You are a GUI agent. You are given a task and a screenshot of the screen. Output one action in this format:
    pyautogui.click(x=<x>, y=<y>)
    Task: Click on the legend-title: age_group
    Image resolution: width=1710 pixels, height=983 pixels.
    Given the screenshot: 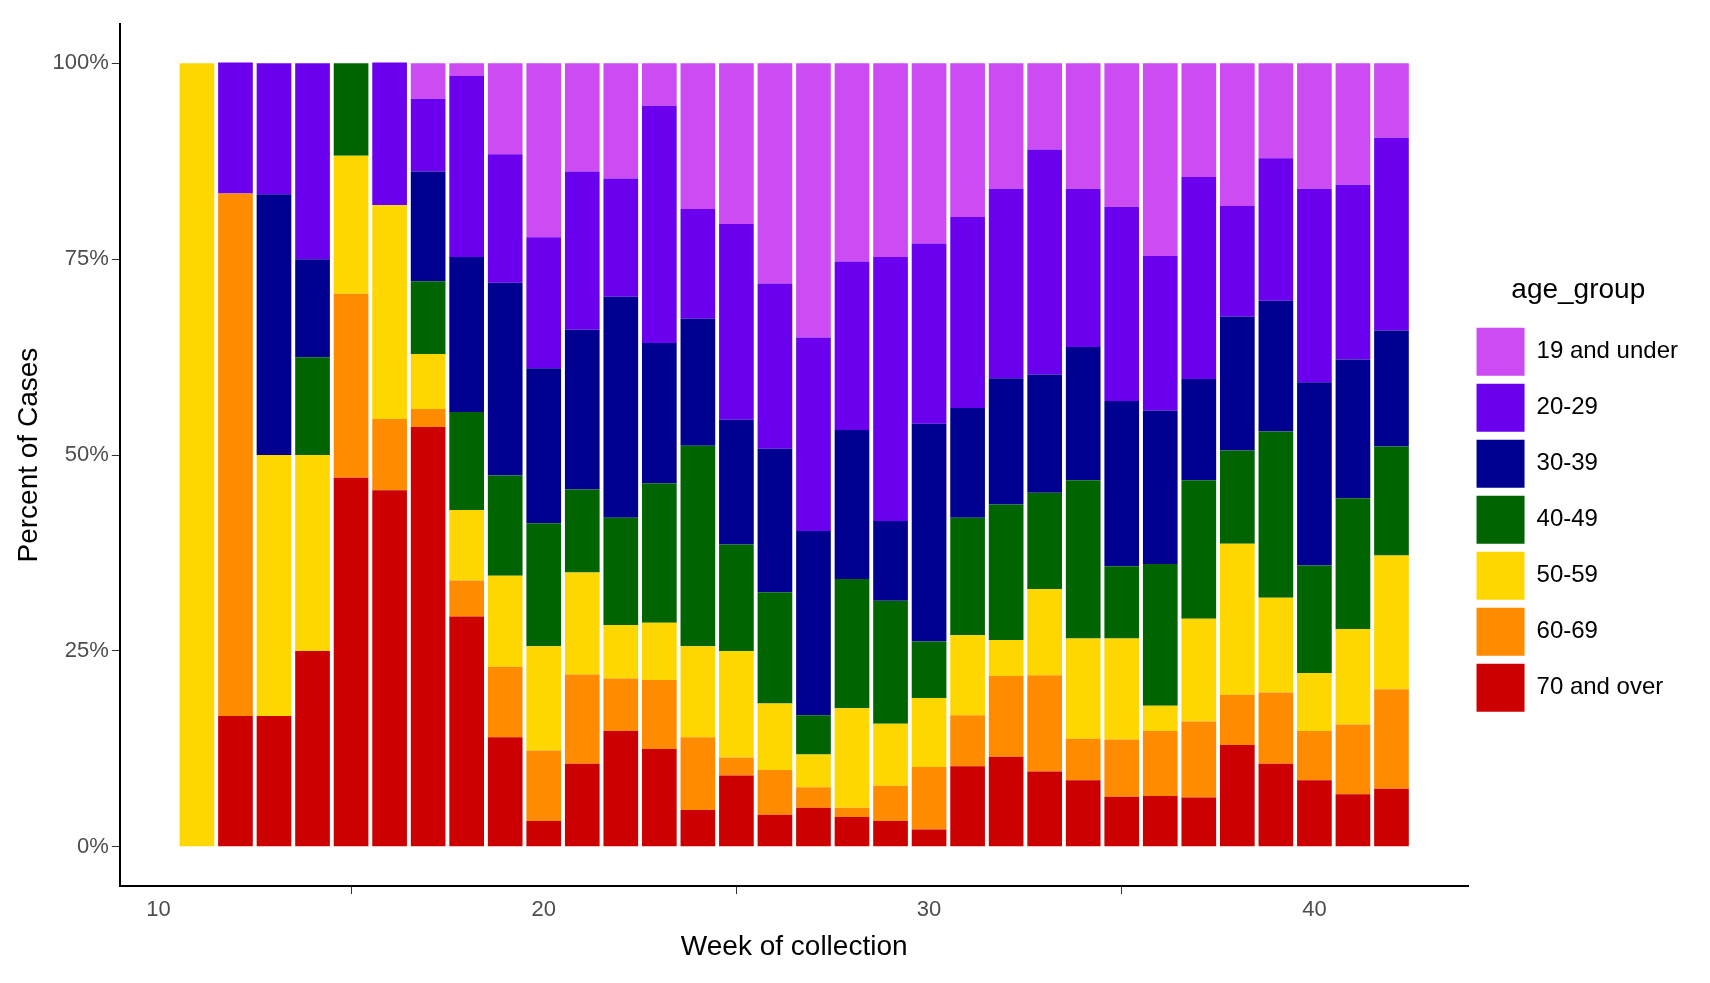 What is the action you would take?
    pyautogui.click(x=1578, y=288)
    